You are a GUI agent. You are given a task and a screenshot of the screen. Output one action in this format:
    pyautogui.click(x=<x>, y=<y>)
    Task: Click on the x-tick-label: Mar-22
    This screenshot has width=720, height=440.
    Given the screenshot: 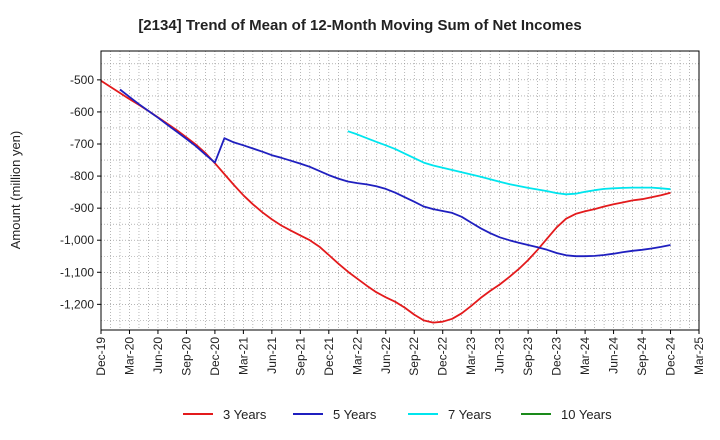 What is the action you would take?
    pyautogui.click(x=357, y=356)
    